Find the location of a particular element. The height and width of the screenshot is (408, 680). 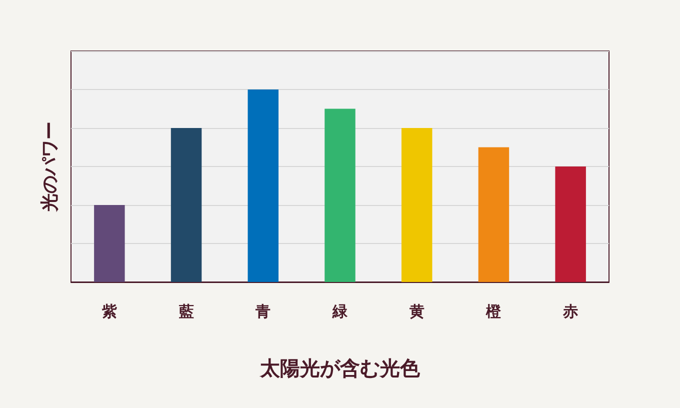

y-axis-title: 光のパワー is located at coordinates (50, 167).